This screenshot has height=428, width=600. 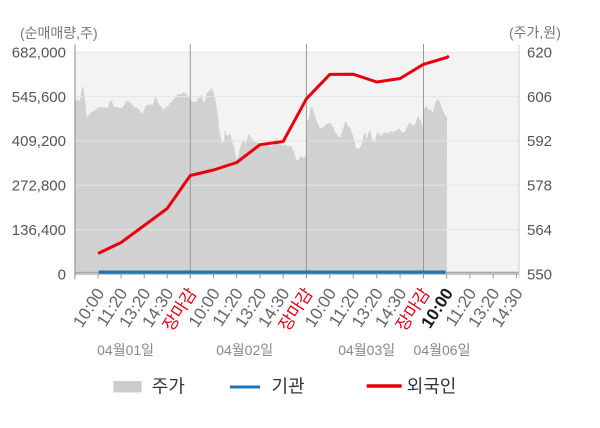 I want to click on svg-text: 545,600, so click(x=39, y=97).